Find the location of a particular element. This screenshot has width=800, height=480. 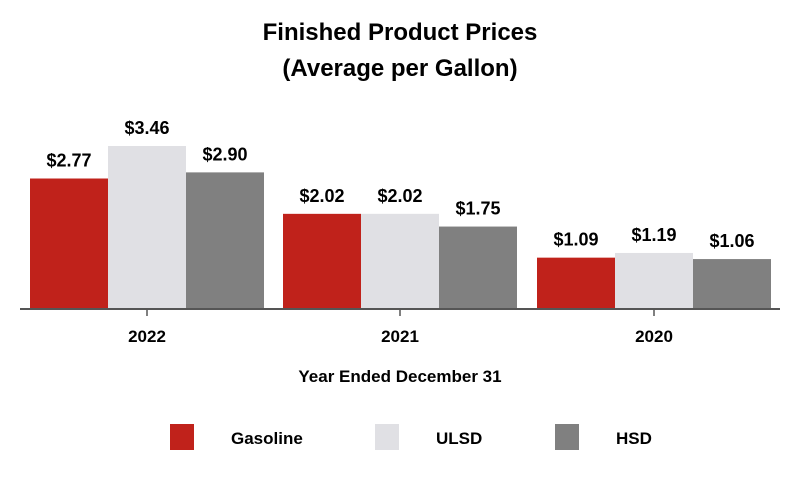

legend-label-gasoline: Gasoline is located at coordinates (267, 438).